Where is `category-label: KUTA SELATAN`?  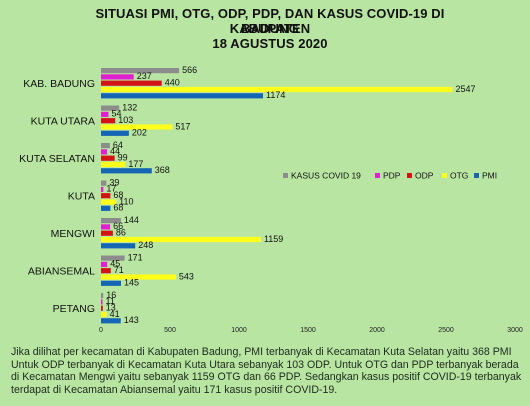
category-label: KUTA SELATAN is located at coordinates (57, 159).